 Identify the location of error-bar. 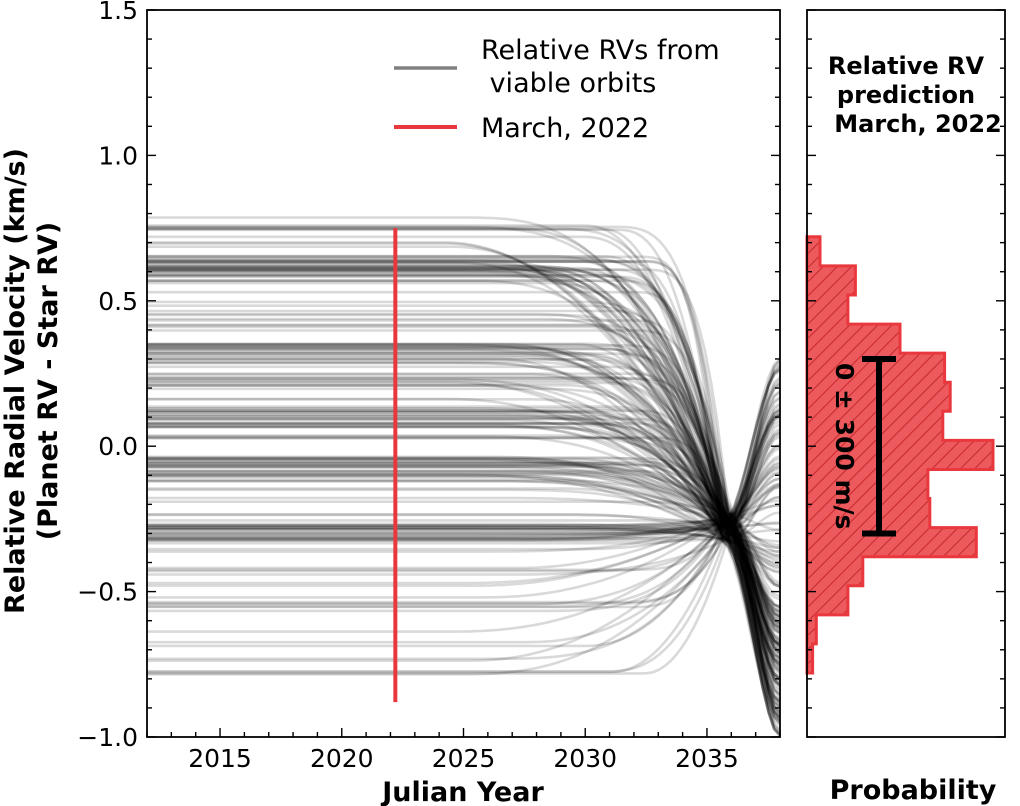
(879, 446).